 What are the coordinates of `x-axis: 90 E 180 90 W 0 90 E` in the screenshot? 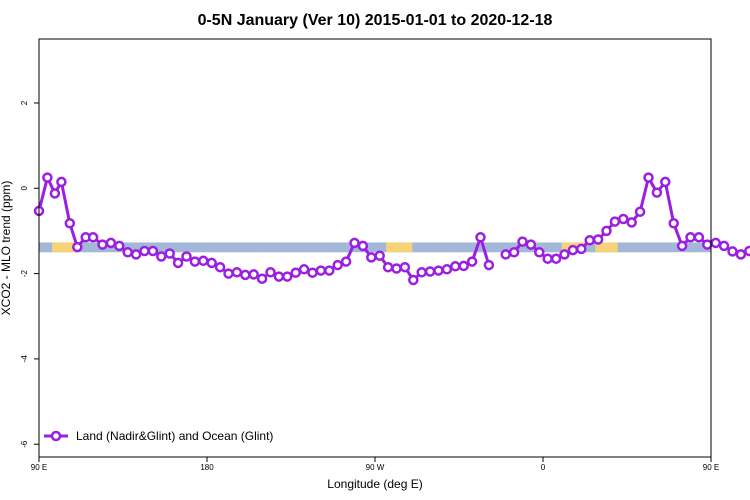 It's located at (375, 464).